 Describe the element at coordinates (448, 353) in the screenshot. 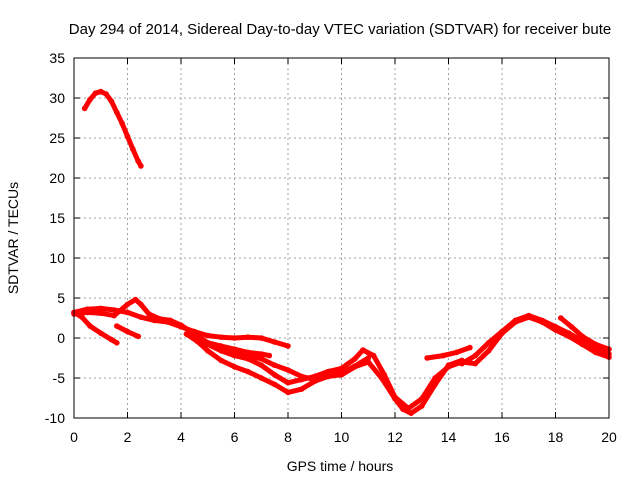

I see `series-line` at that location.